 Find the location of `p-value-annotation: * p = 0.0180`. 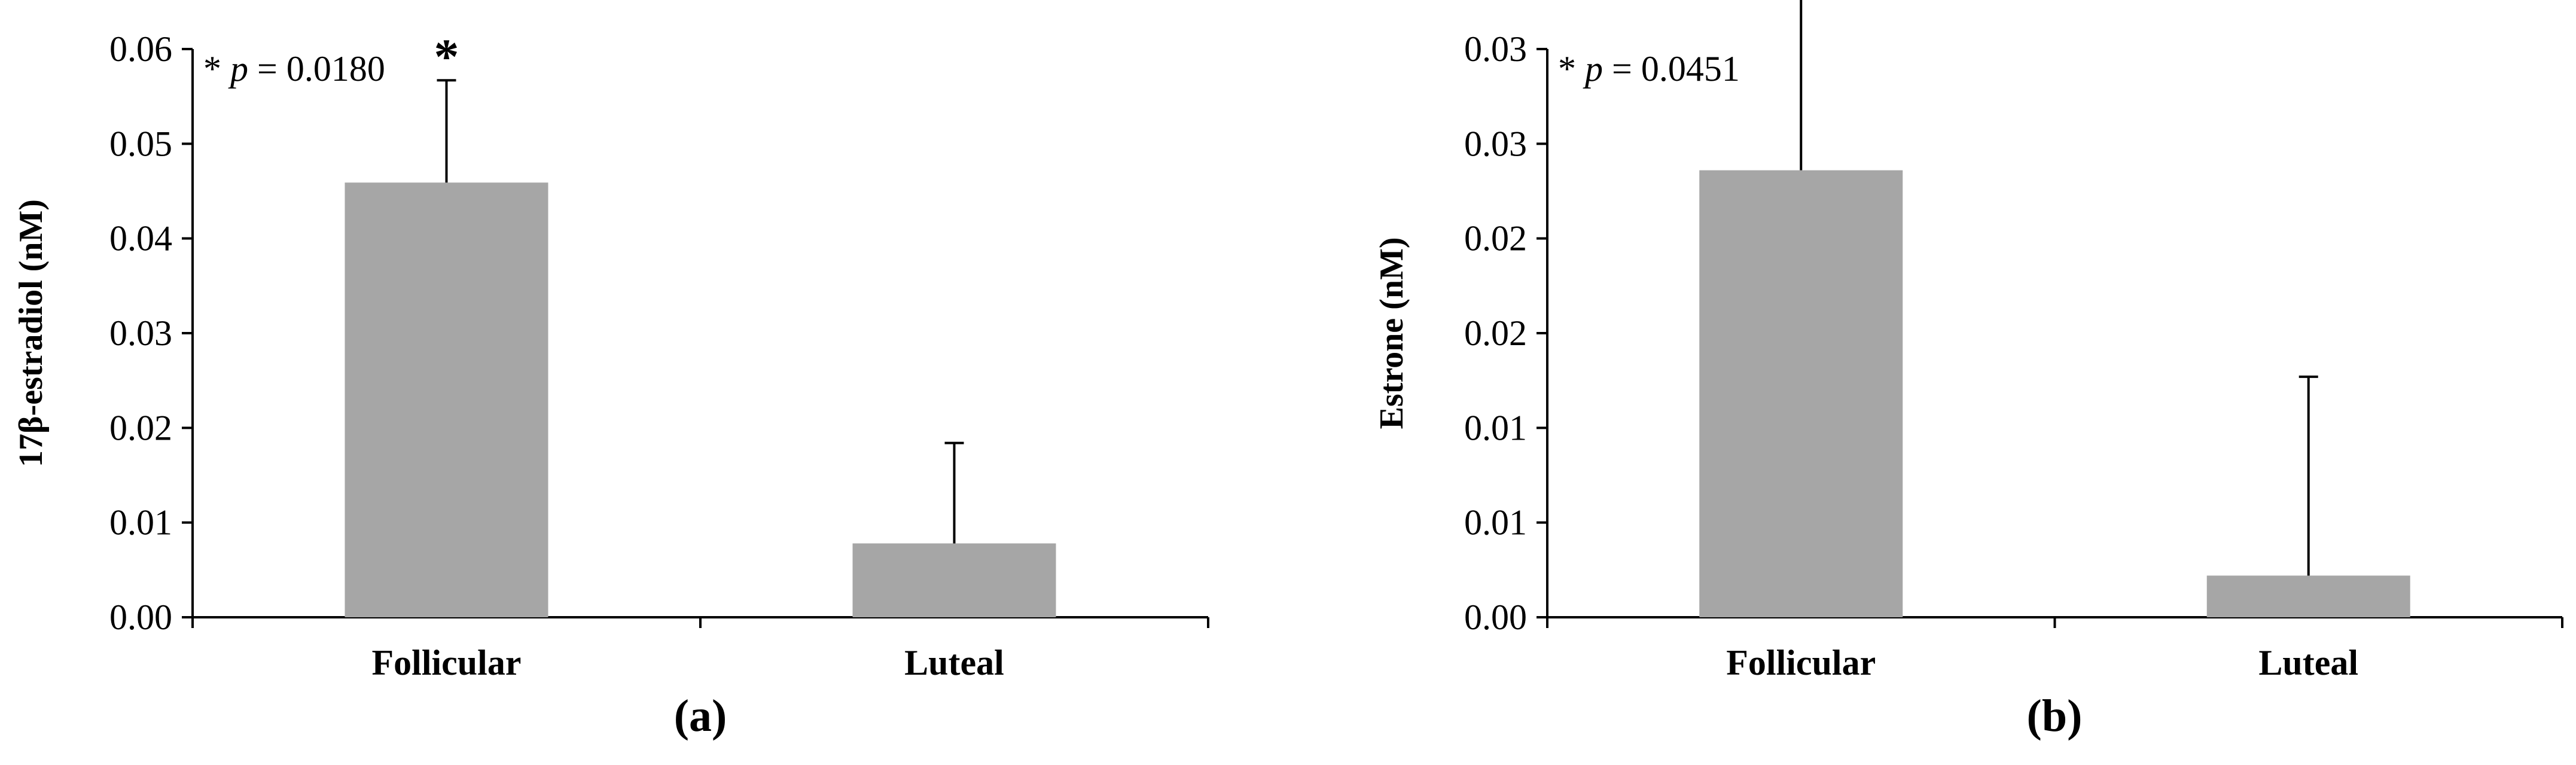

p-value-annotation: * p = 0.0180 is located at coordinates (294, 69).